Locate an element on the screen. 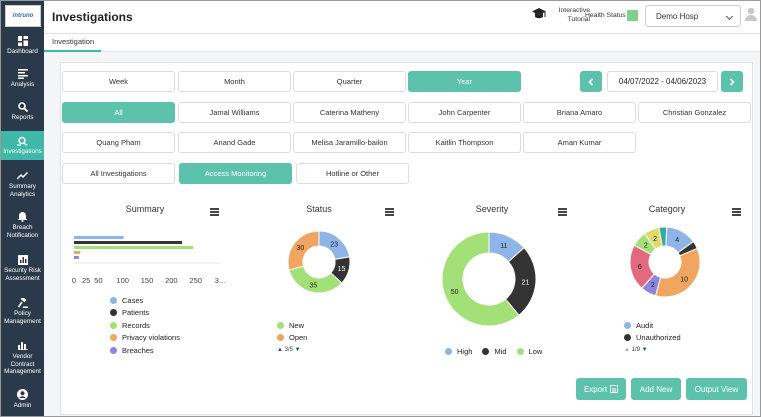  bar-chart-icon is located at coordinates (22, 345).